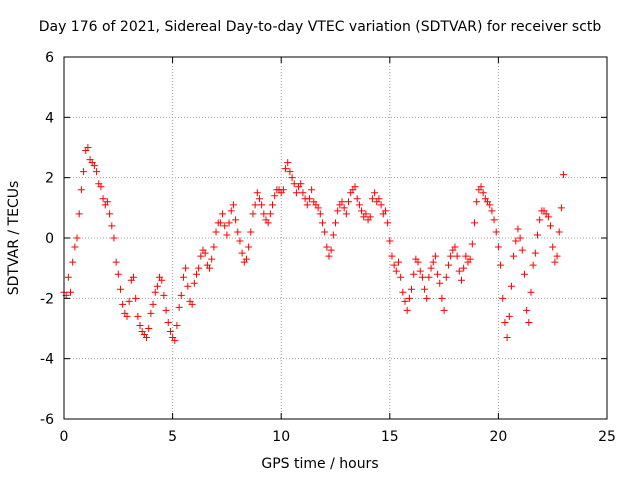 The image size is (640, 480). What do you see at coordinates (49, 239) in the screenshot?
I see `y-tick-label: 0` at bounding box center [49, 239].